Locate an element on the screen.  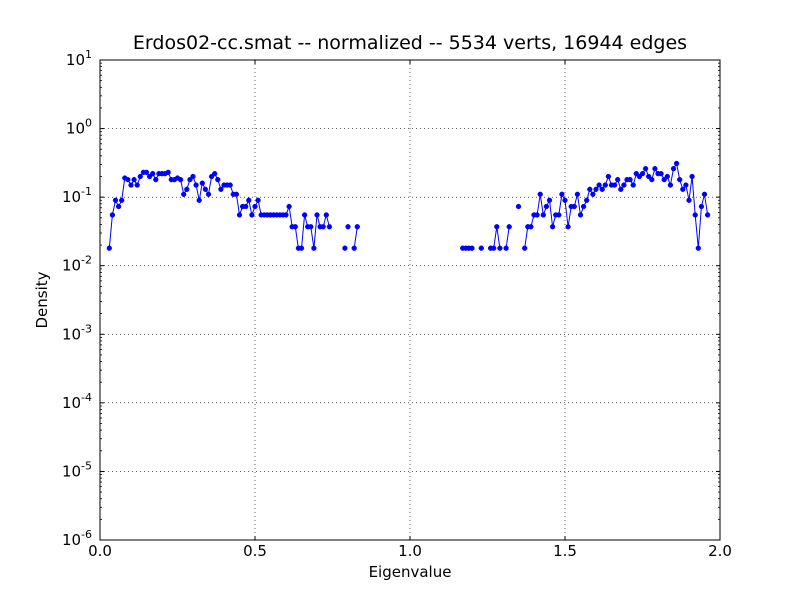
y-tick-label: 10⁰ is located at coordinates (79, 127).